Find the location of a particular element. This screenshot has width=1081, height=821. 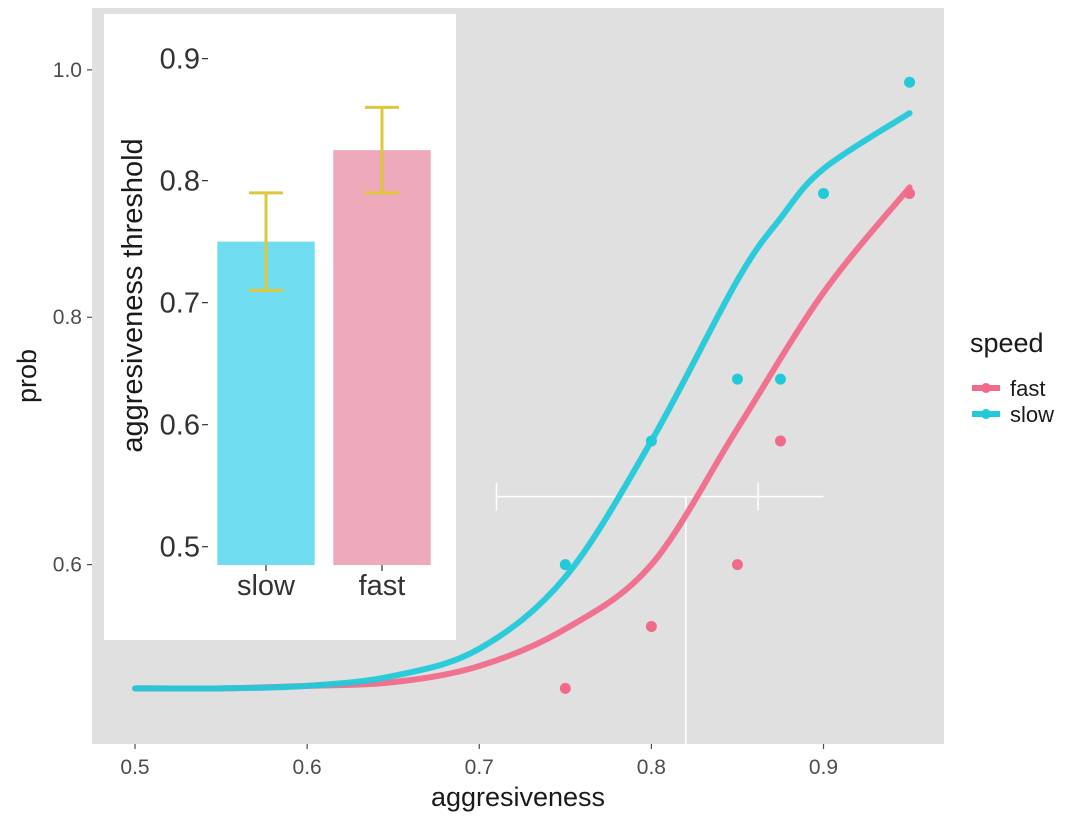

inset-x-tick-label: fast is located at coordinates (382, 586).